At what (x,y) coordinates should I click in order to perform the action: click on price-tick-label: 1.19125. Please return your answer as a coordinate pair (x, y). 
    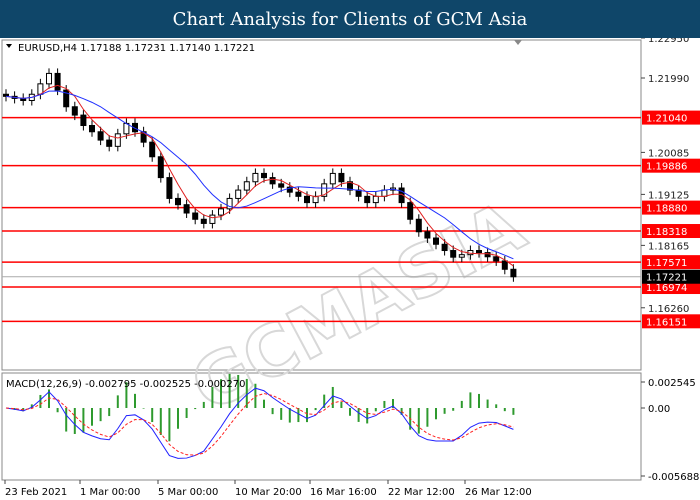
    Looking at the image, I should click on (668, 195).